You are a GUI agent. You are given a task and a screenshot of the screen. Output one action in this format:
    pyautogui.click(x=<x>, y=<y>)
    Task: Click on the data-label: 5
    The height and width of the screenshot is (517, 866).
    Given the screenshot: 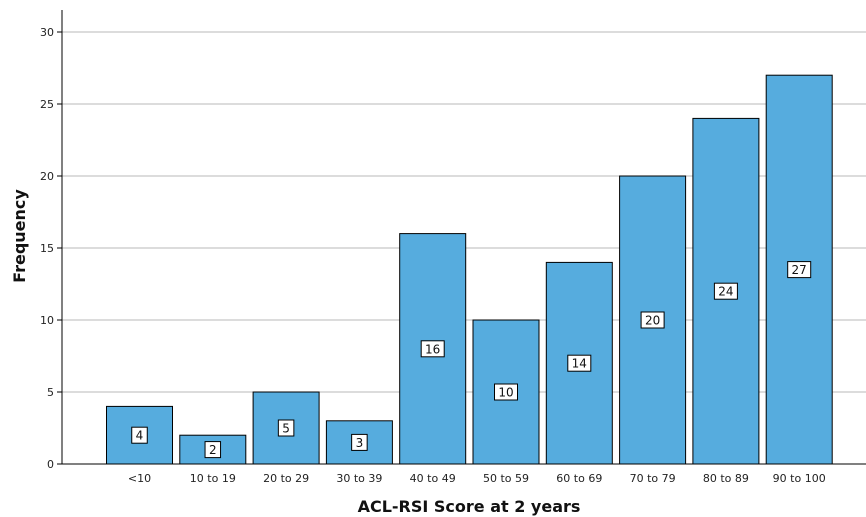 What is the action you would take?
    pyautogui.click(x=286, y=429)
    